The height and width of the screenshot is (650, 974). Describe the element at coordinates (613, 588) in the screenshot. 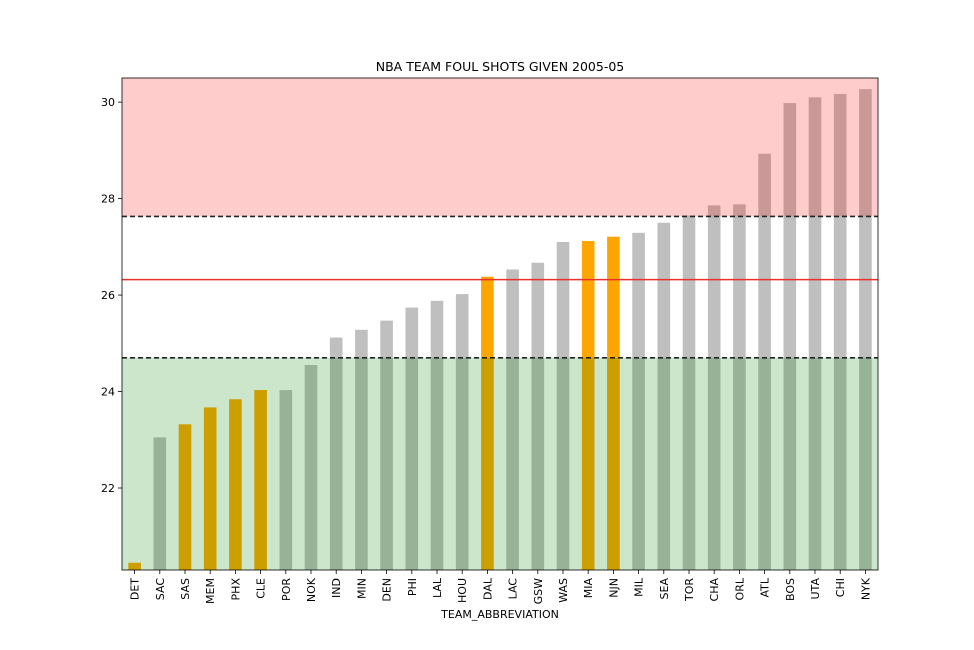

I see `x-tick-label-njn: NJN` at that location.